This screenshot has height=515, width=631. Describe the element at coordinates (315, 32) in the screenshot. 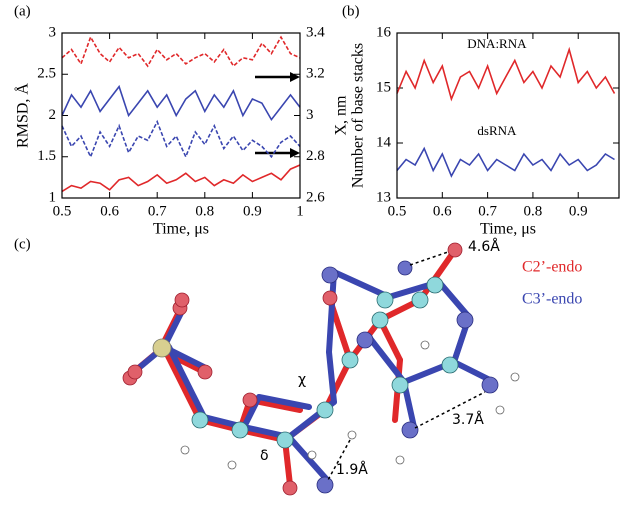

I see `y2-tick-label: 3.4` at that location.